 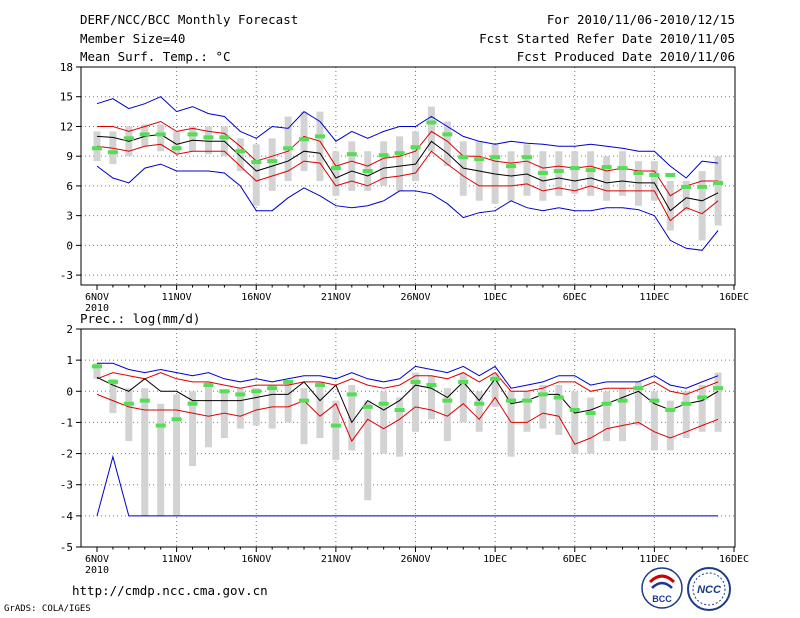 I want to click on y-tick-label: 6, so click(x=69, y=186).